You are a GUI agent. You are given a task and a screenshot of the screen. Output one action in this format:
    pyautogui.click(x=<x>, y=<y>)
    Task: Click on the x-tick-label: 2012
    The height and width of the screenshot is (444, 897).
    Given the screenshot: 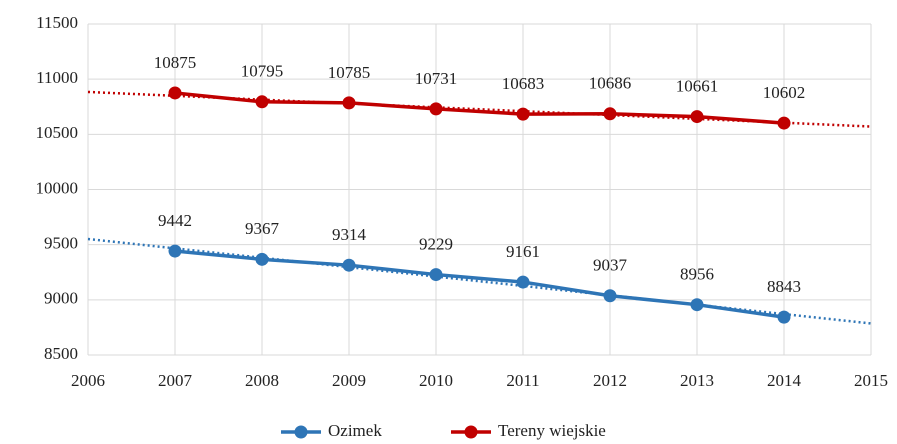 What is the action you would take?
    pyautogui.click(x=610, y=380)
    